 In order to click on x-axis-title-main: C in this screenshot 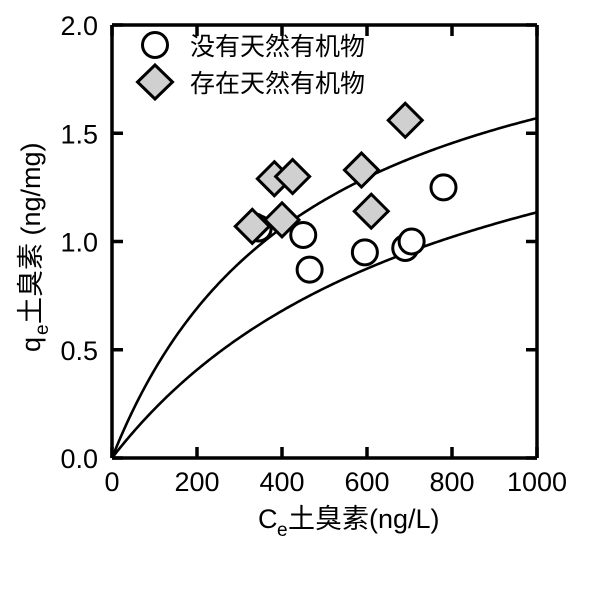, I will do `click(268, 519)`.